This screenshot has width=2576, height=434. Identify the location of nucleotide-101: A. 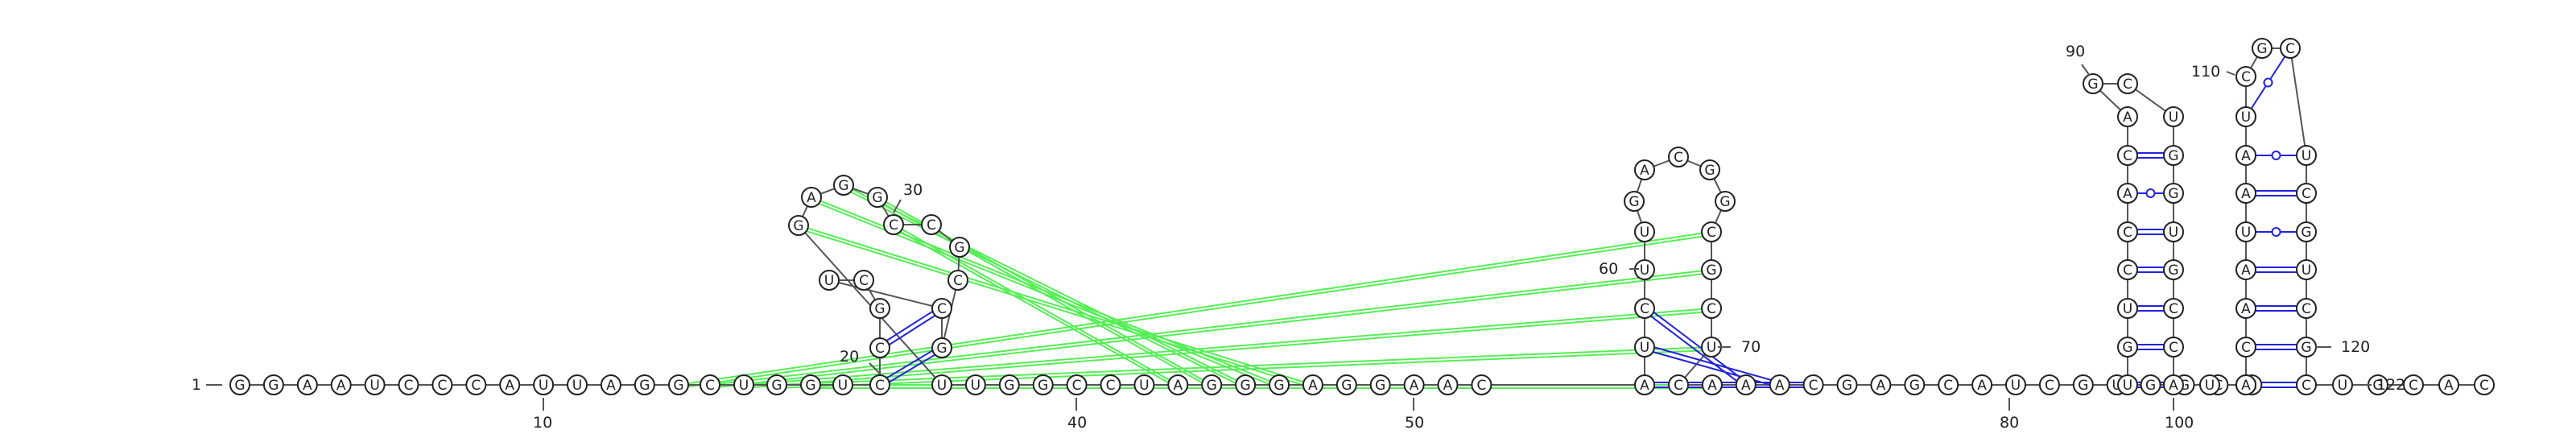
(2173, 384).